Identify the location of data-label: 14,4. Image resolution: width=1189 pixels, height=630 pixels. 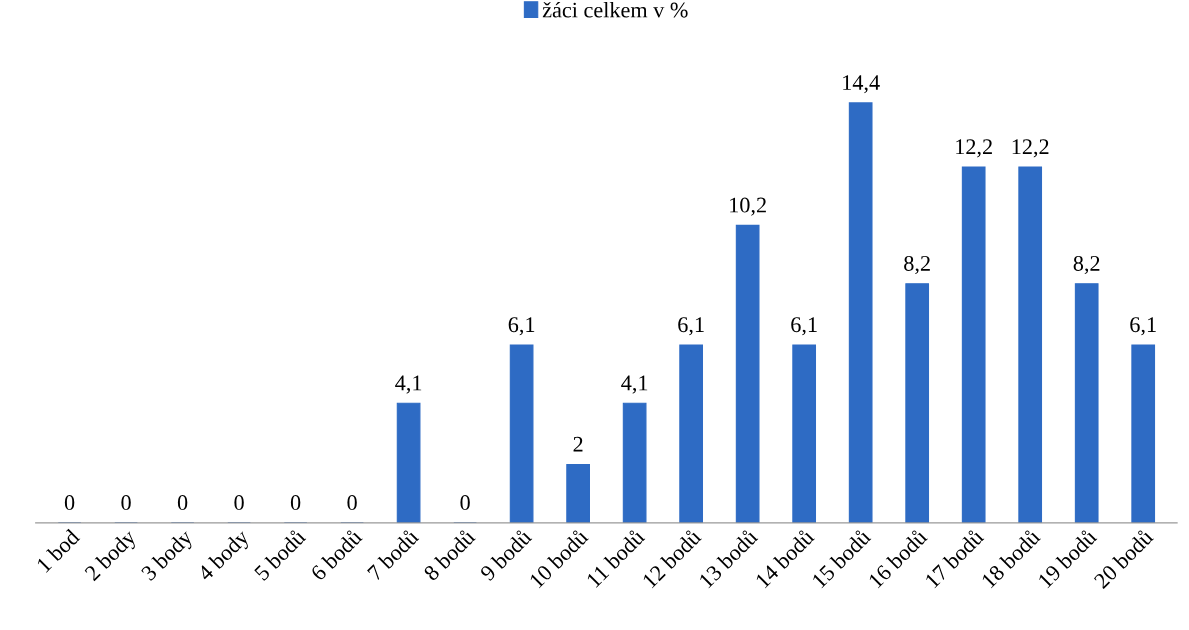
(861, 84).